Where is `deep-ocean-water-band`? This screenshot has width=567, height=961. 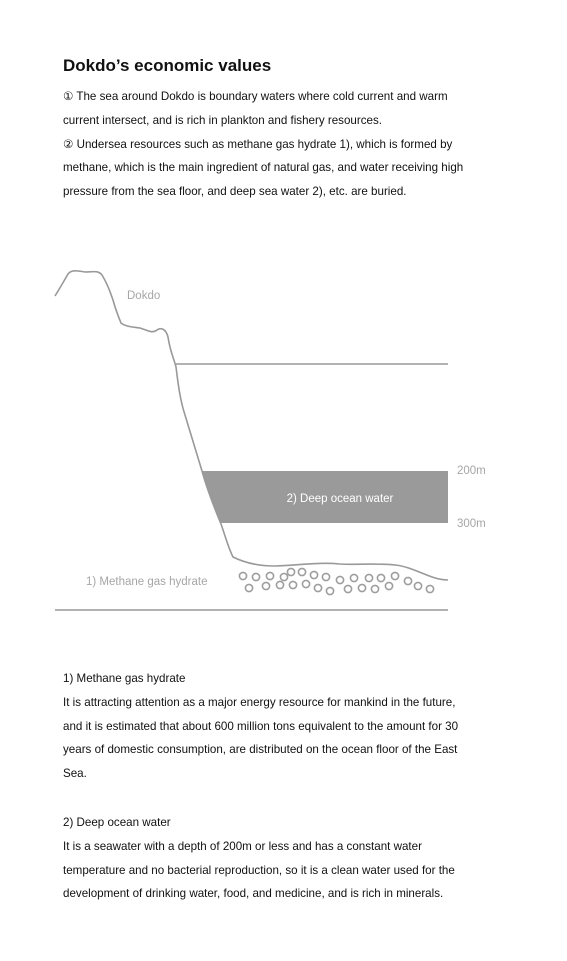 deep-ocean-water-band is located at coordinates (325, 497).